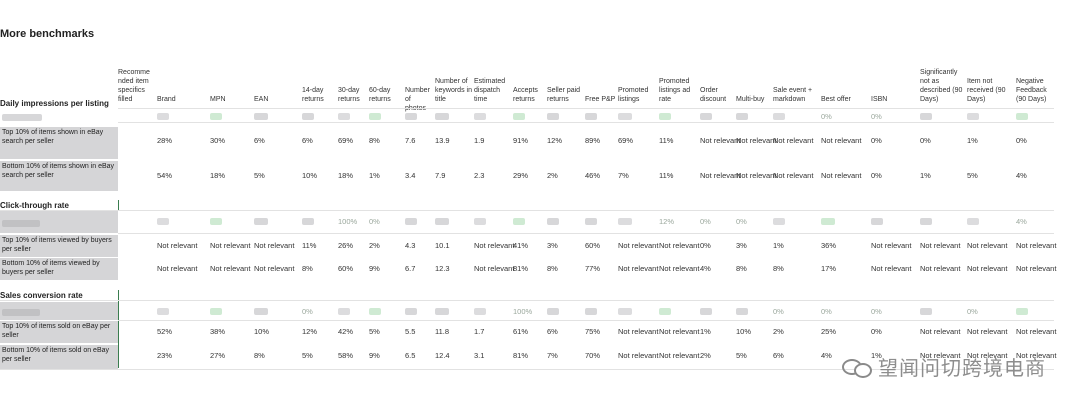 The width and height of the screenshot is (1080, 415). What do you see at coordinates (218, 355) in the screenshot?
I see `table-cell: 27%` at bounding box center [218, 355].